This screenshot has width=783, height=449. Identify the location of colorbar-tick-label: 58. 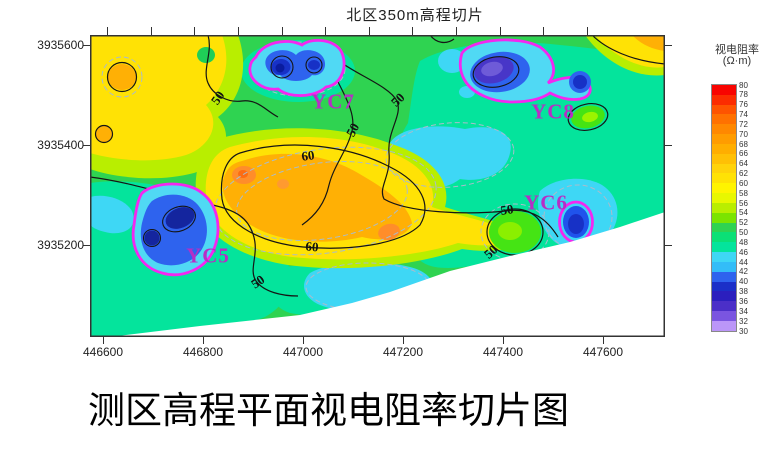
(743, 193).